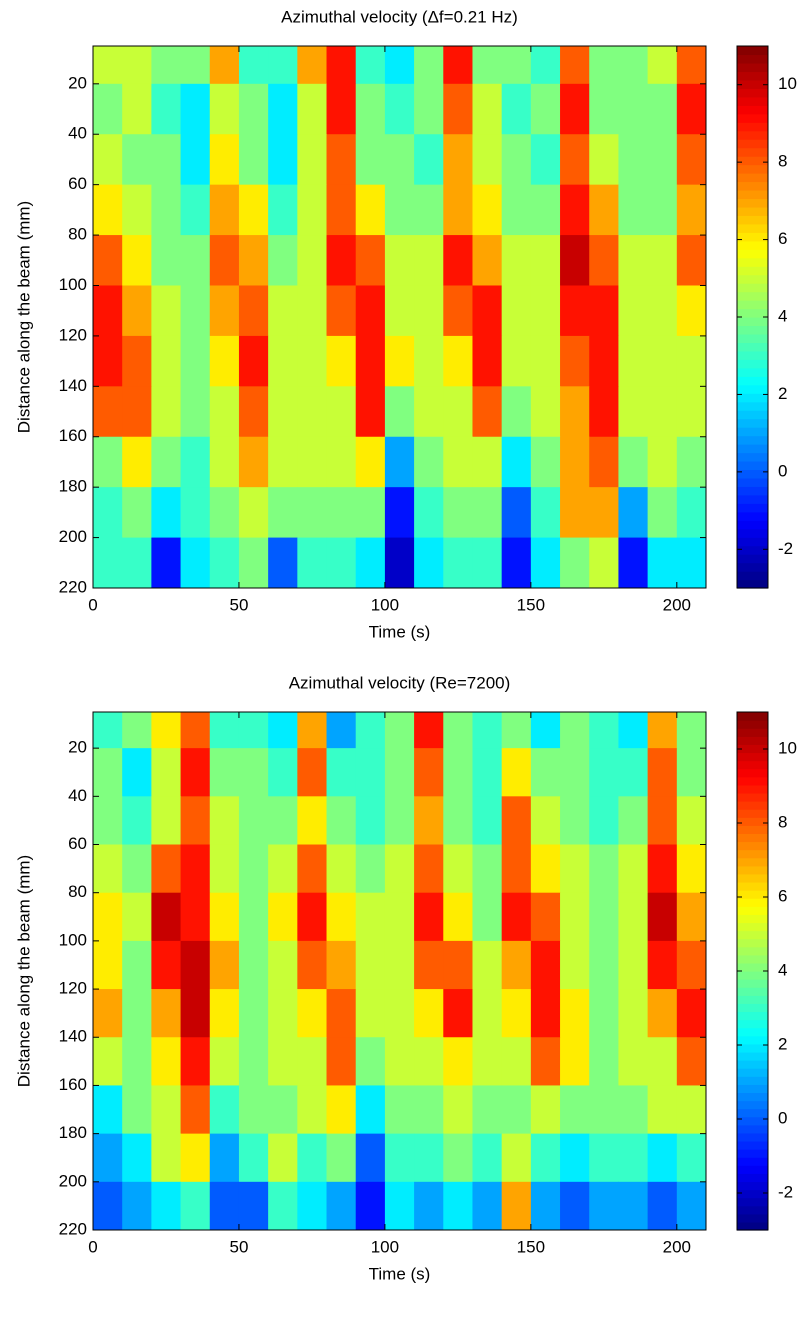 The image size is (810, 1319). I want to click on x-tick-label: 0, so click(92, 604).